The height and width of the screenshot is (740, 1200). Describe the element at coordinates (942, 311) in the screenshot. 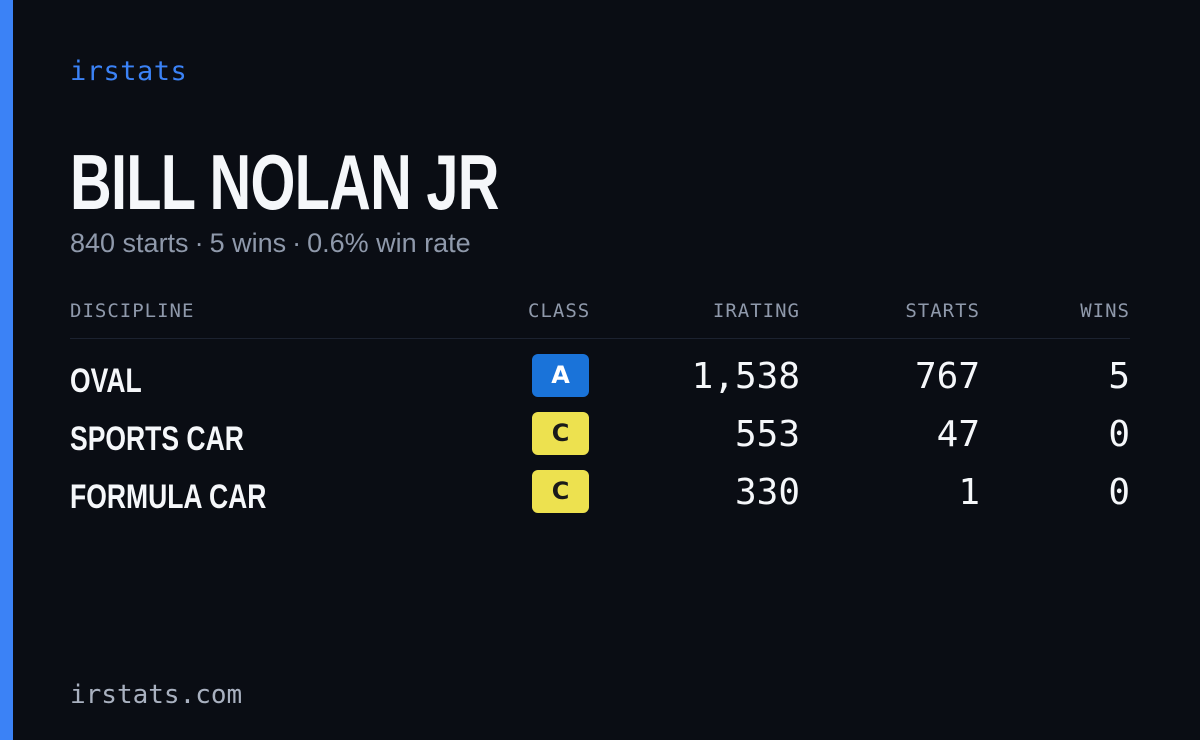

I see `header-starts: STARTS` at that location.